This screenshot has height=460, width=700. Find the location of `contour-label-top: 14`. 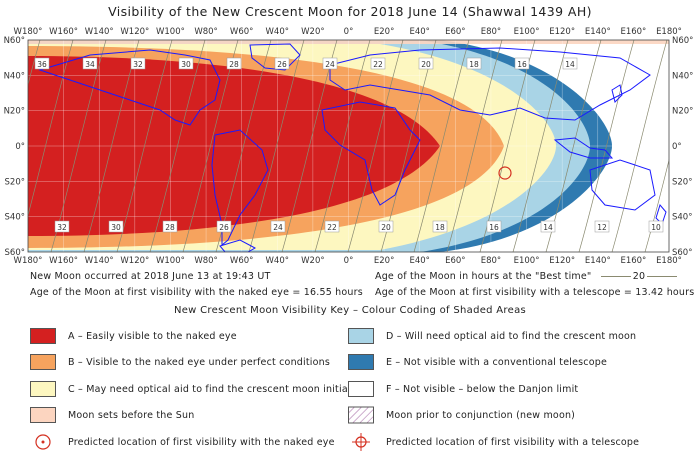

contour-label-top: 14 is located at coordinates (570, 64).